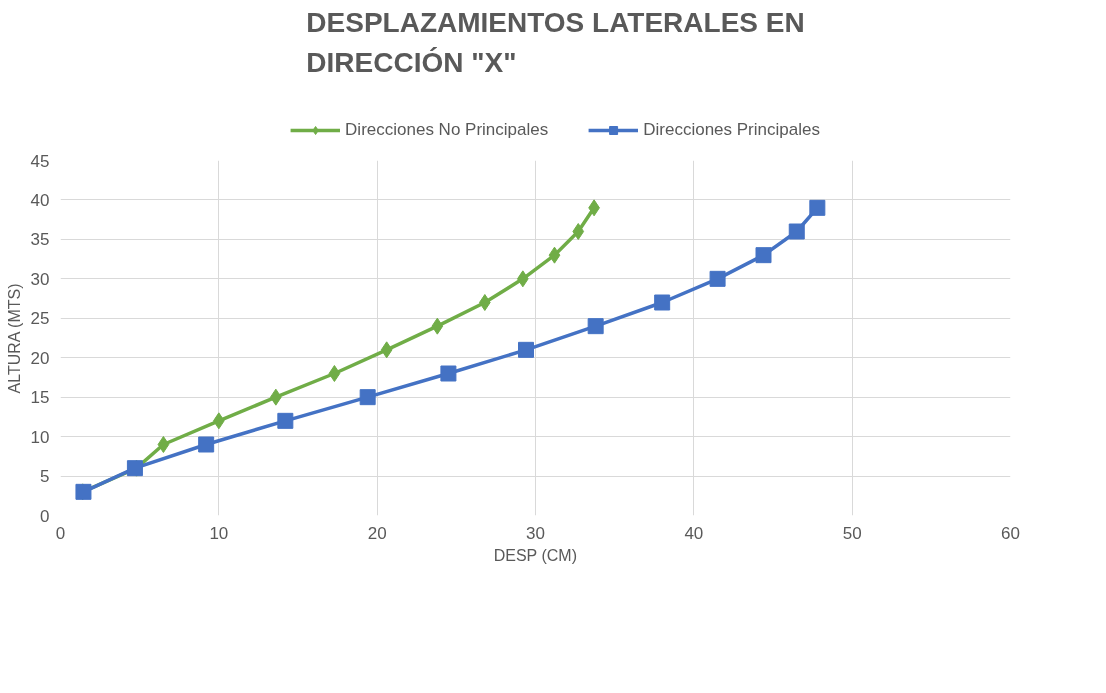 This screenshot has width=1106, height=693. What do you see at coordinates (14, 338) in the screenshot?
I see `y-axis-title: ALTURA (MTS)` at bounding box center [14, 338].